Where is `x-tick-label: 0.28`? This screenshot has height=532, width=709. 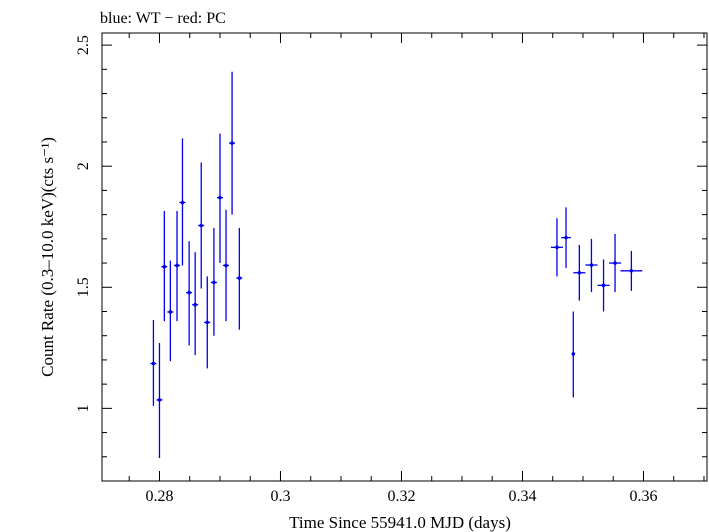
x-tick-label: 0.28 is located at coordinates (159, 496).